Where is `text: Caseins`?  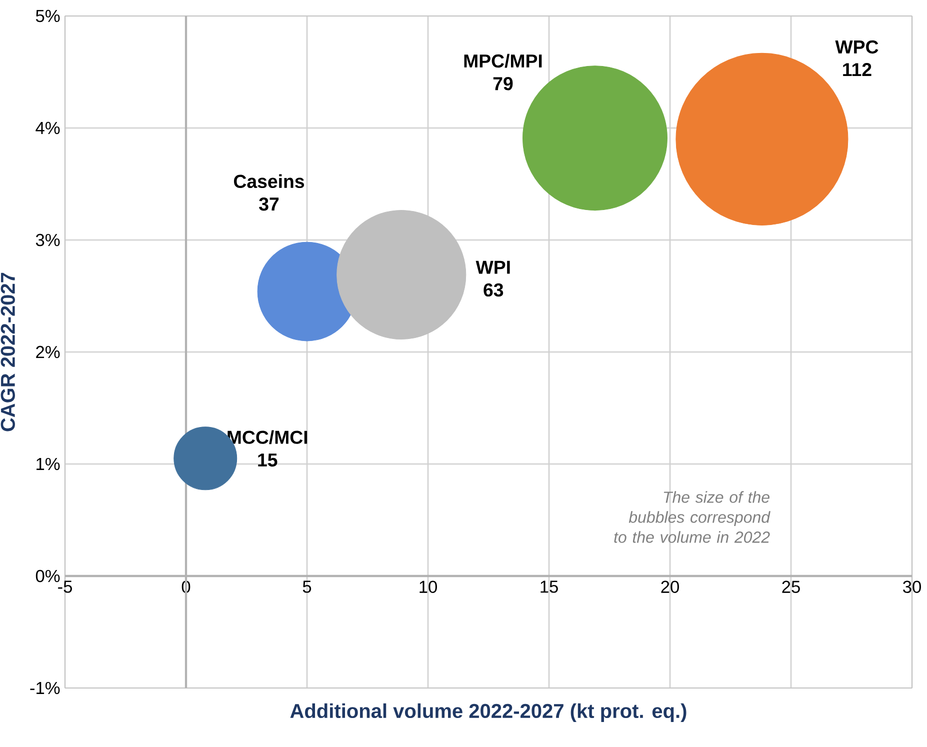 text: Caseins is located at coordinates (269, 181).